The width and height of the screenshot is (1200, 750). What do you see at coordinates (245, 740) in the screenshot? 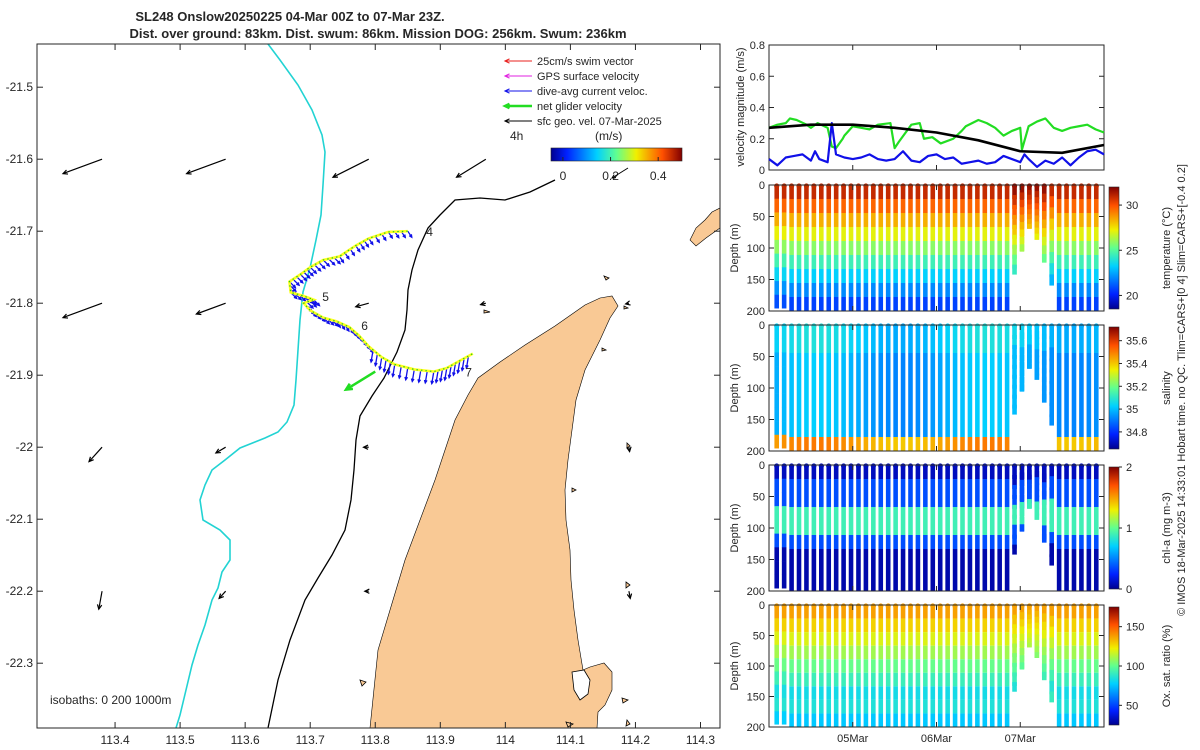
I see `map-xtick-label: 113.6` at bounding box center [245, 740].